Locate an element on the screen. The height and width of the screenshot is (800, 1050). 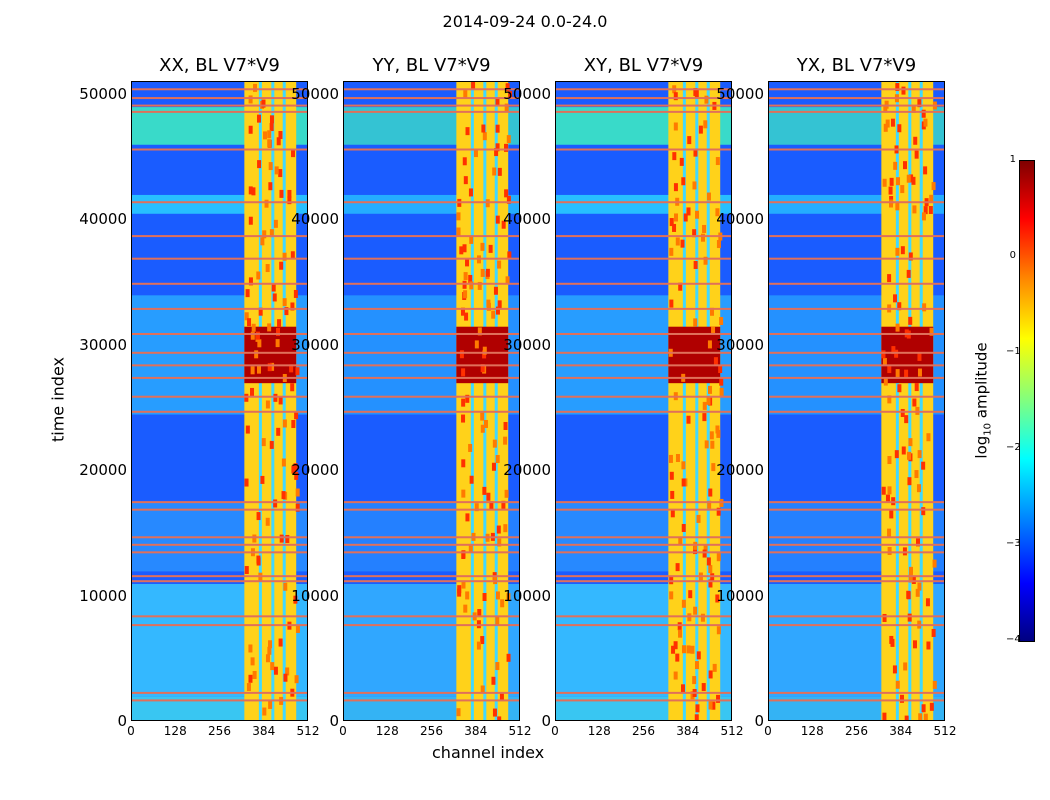
y-tick-label: 10000 is located at coordinates (315, 595).